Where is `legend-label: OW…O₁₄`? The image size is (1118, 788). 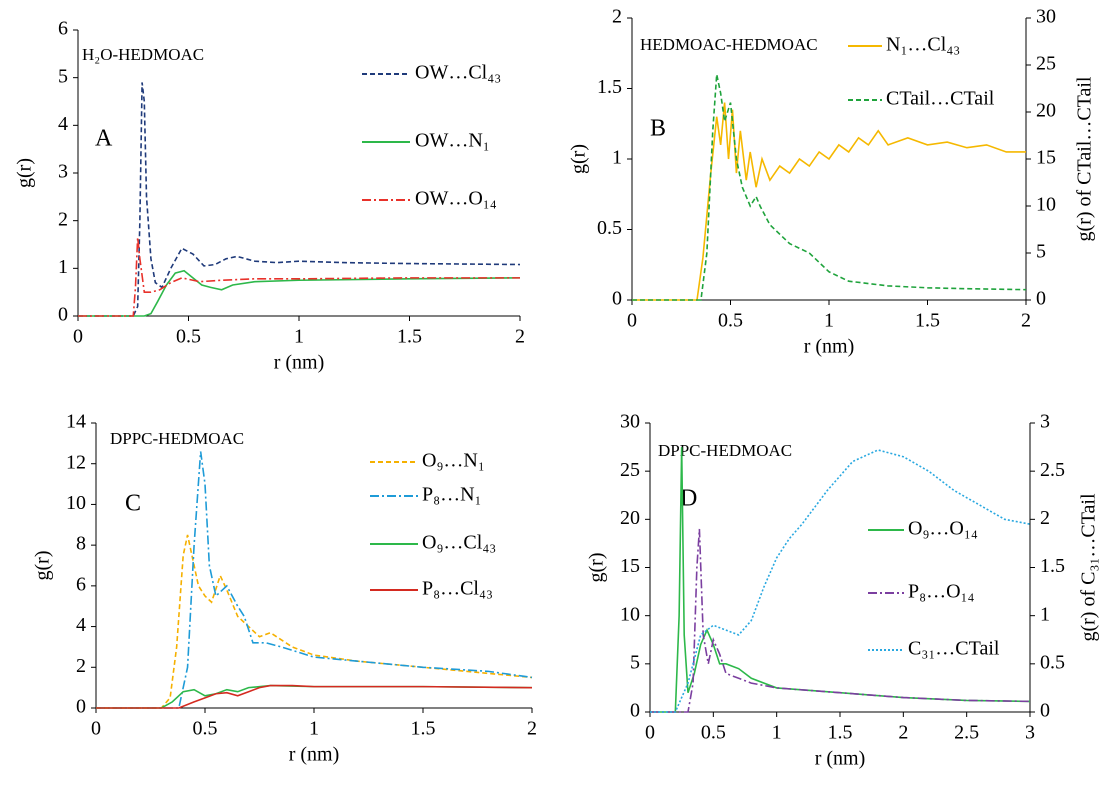
legend-label: OW…O₁₄ is located at coordinates (456, 199).